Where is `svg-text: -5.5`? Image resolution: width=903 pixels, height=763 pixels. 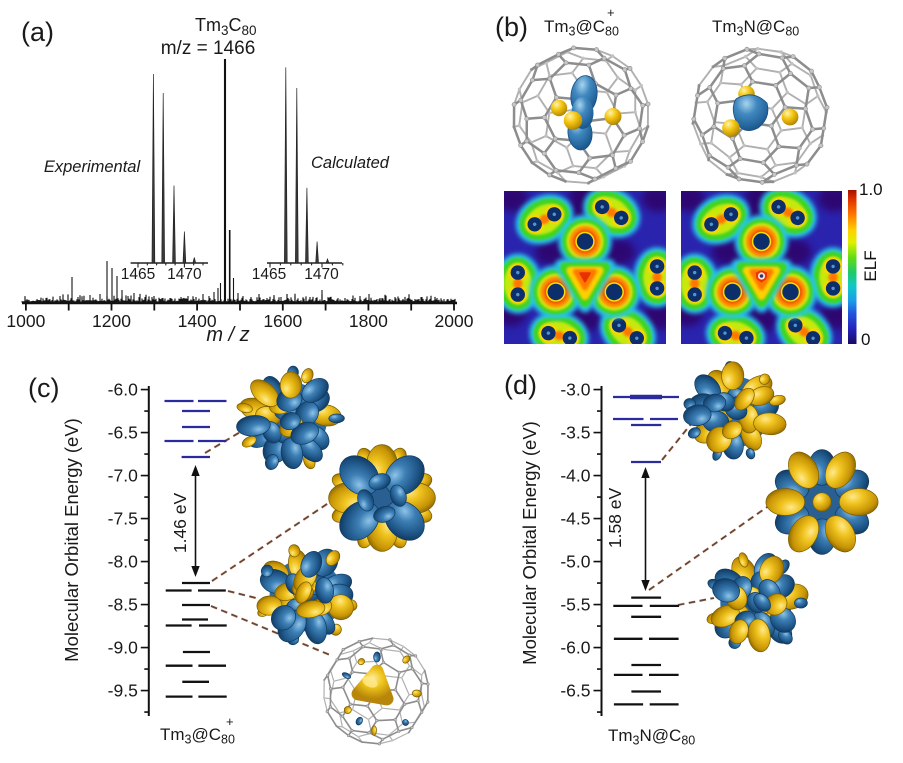
svg-text: -5.5 is located at coordinates (575, 605).